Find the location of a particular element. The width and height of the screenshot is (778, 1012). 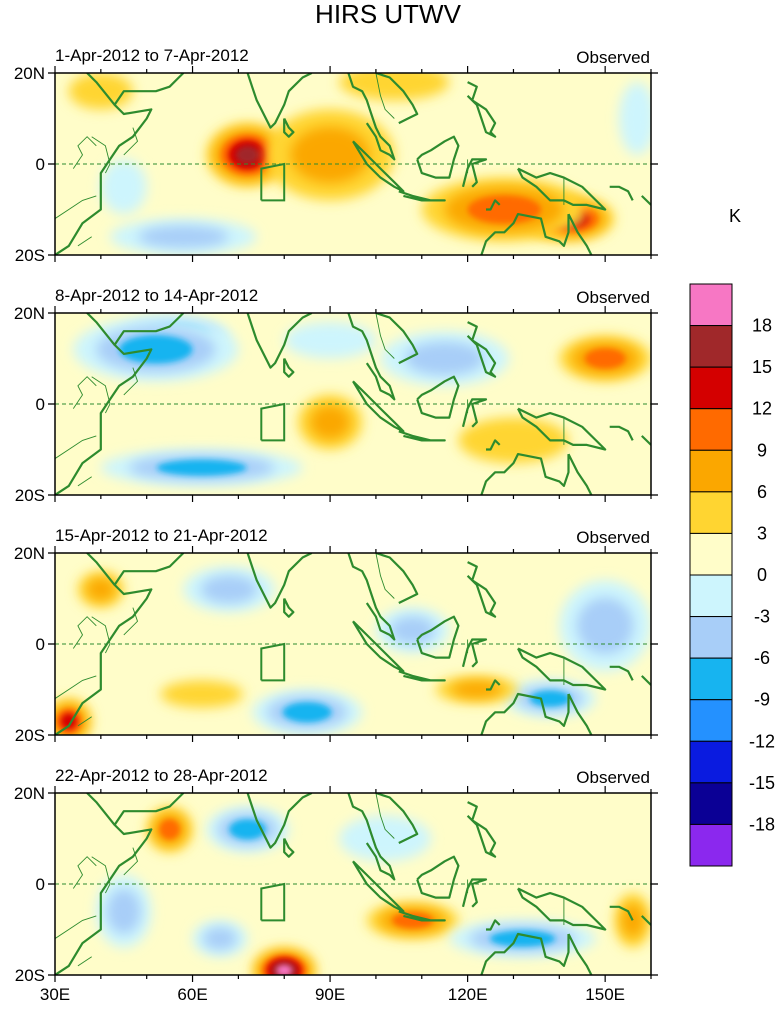

colorbar-label: 18 is located at coordinates (762, 326).